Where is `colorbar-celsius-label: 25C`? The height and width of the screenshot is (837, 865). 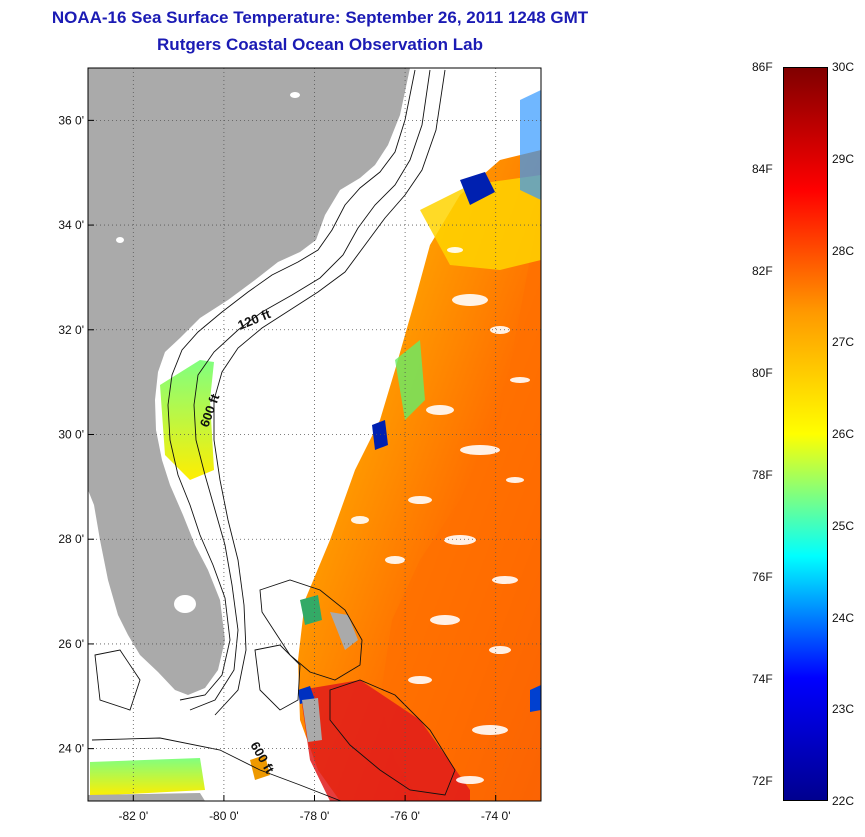
colorbar-celsius-label: 25C is located at coordinates (843, 525).